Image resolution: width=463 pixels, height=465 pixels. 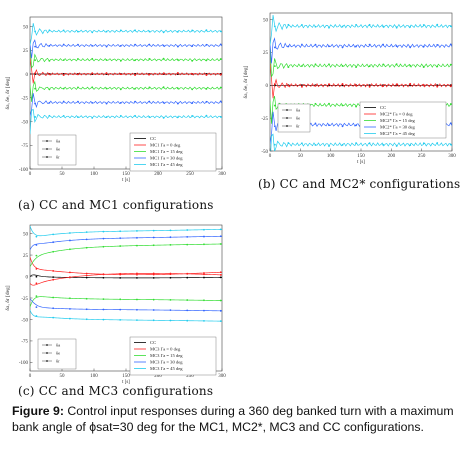 I want to click on chart-c-x-axis-label: t [s], so click(x=126, y=382).